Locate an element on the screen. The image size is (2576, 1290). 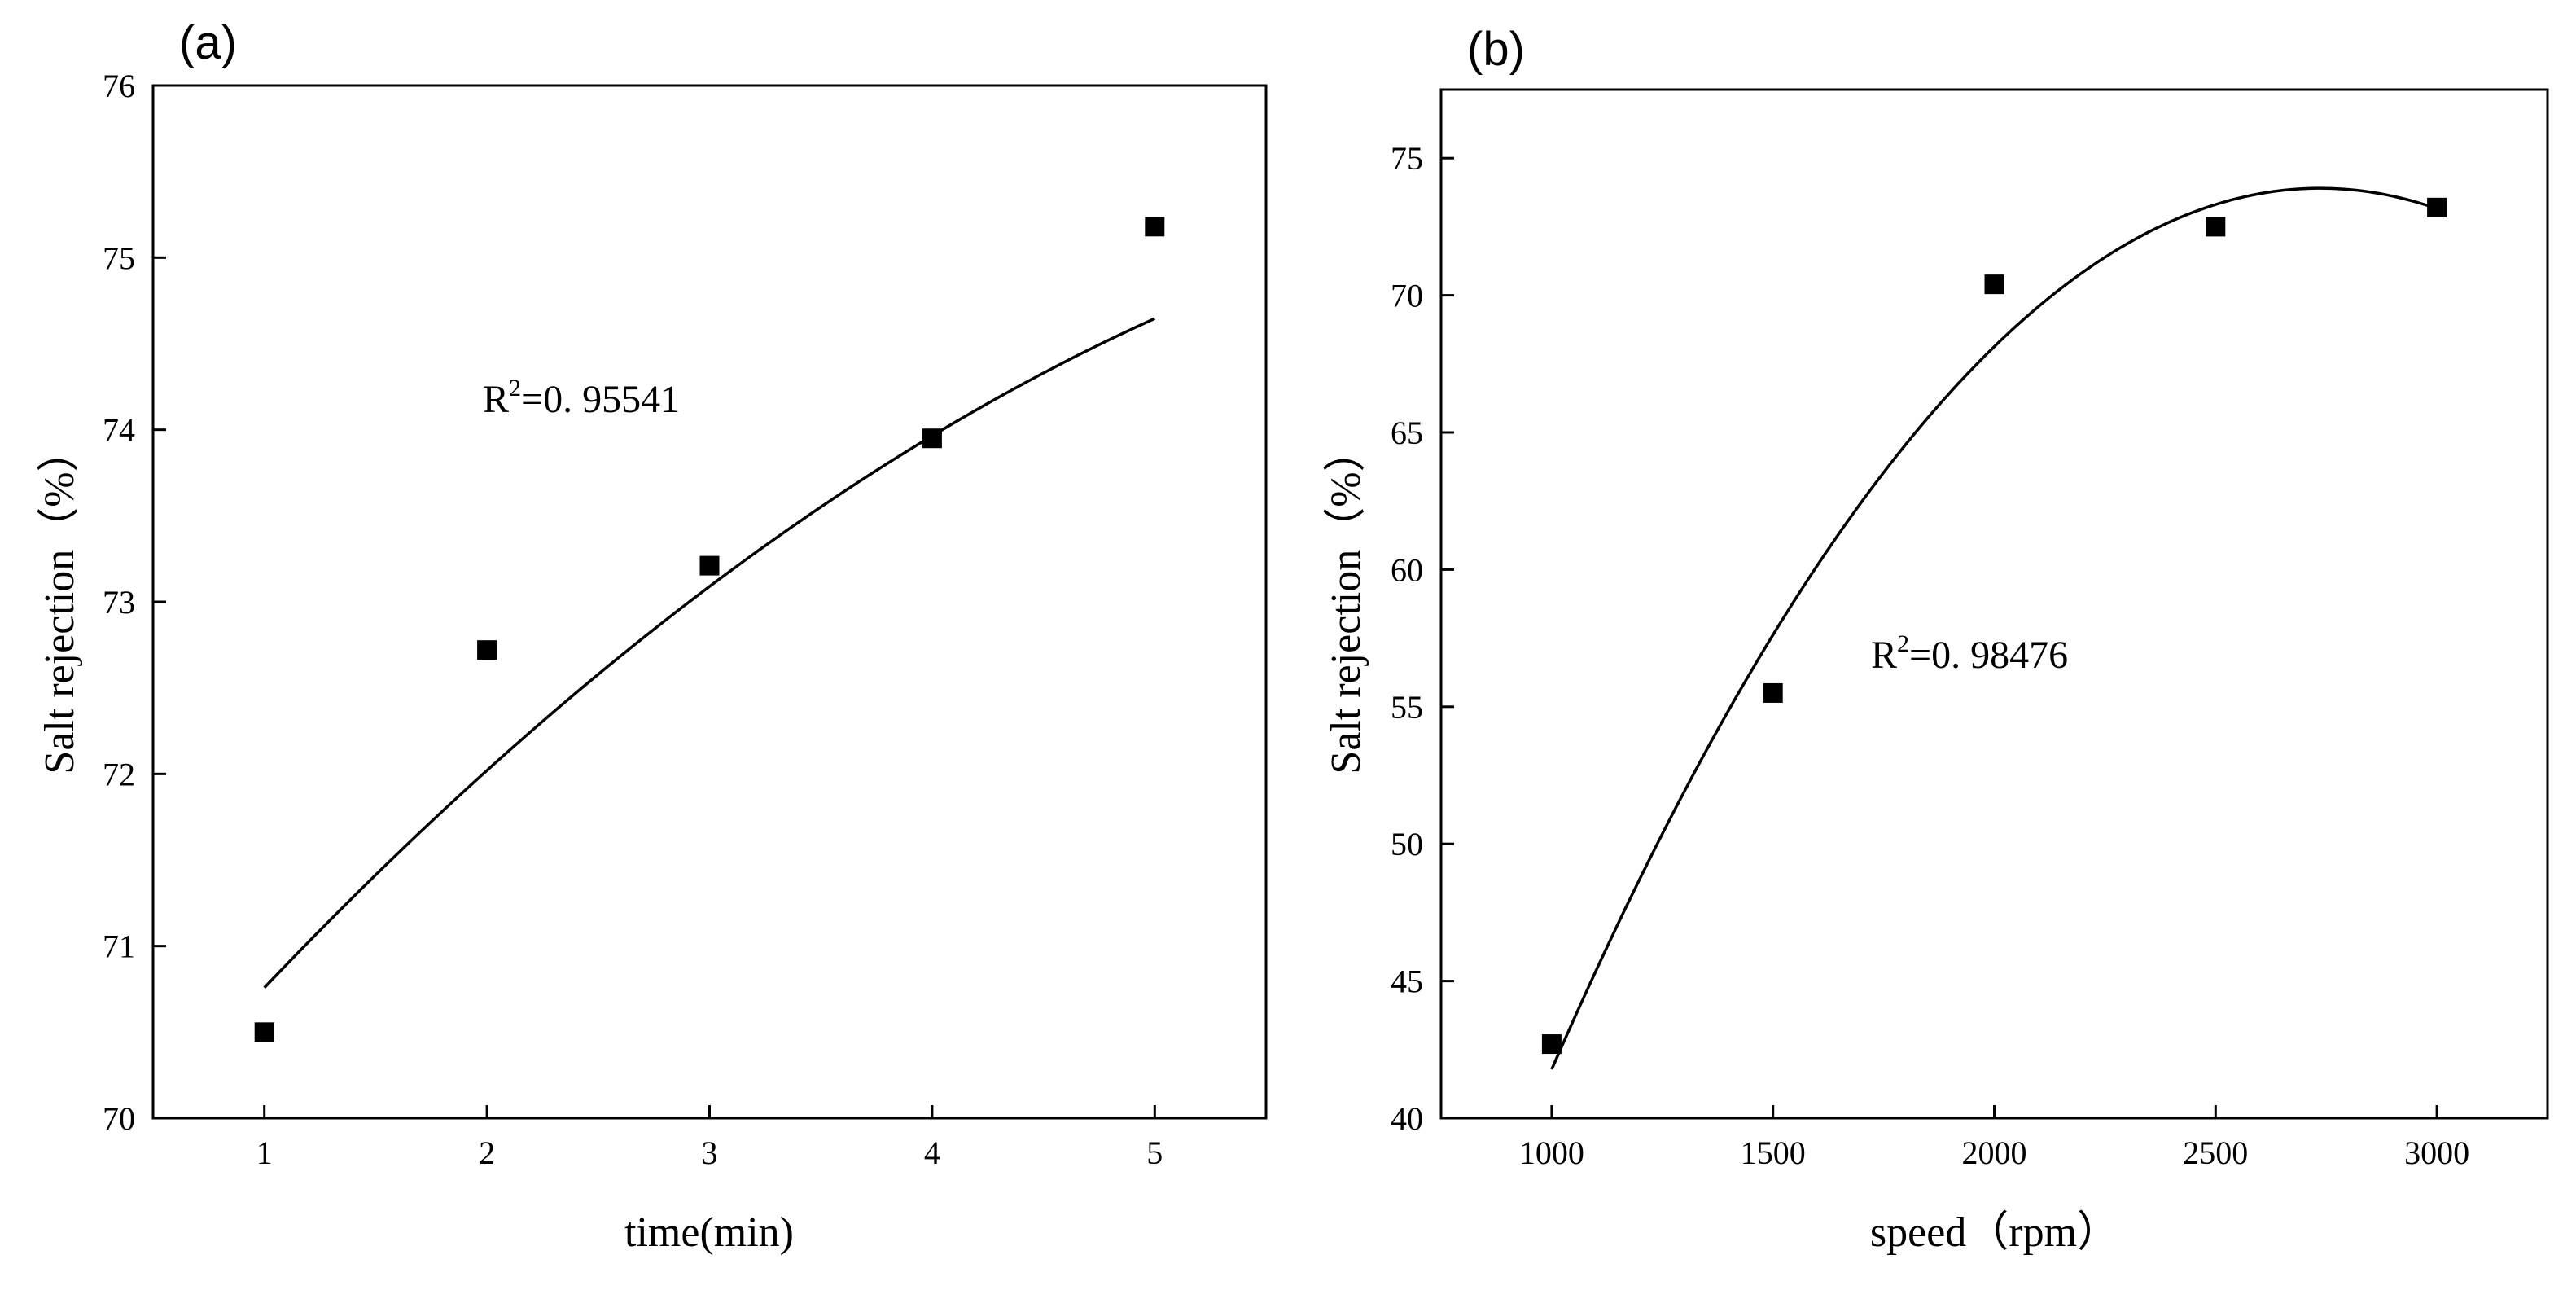
x-tick-label-a-4: 5 is located at coordinates (1154, 1153).